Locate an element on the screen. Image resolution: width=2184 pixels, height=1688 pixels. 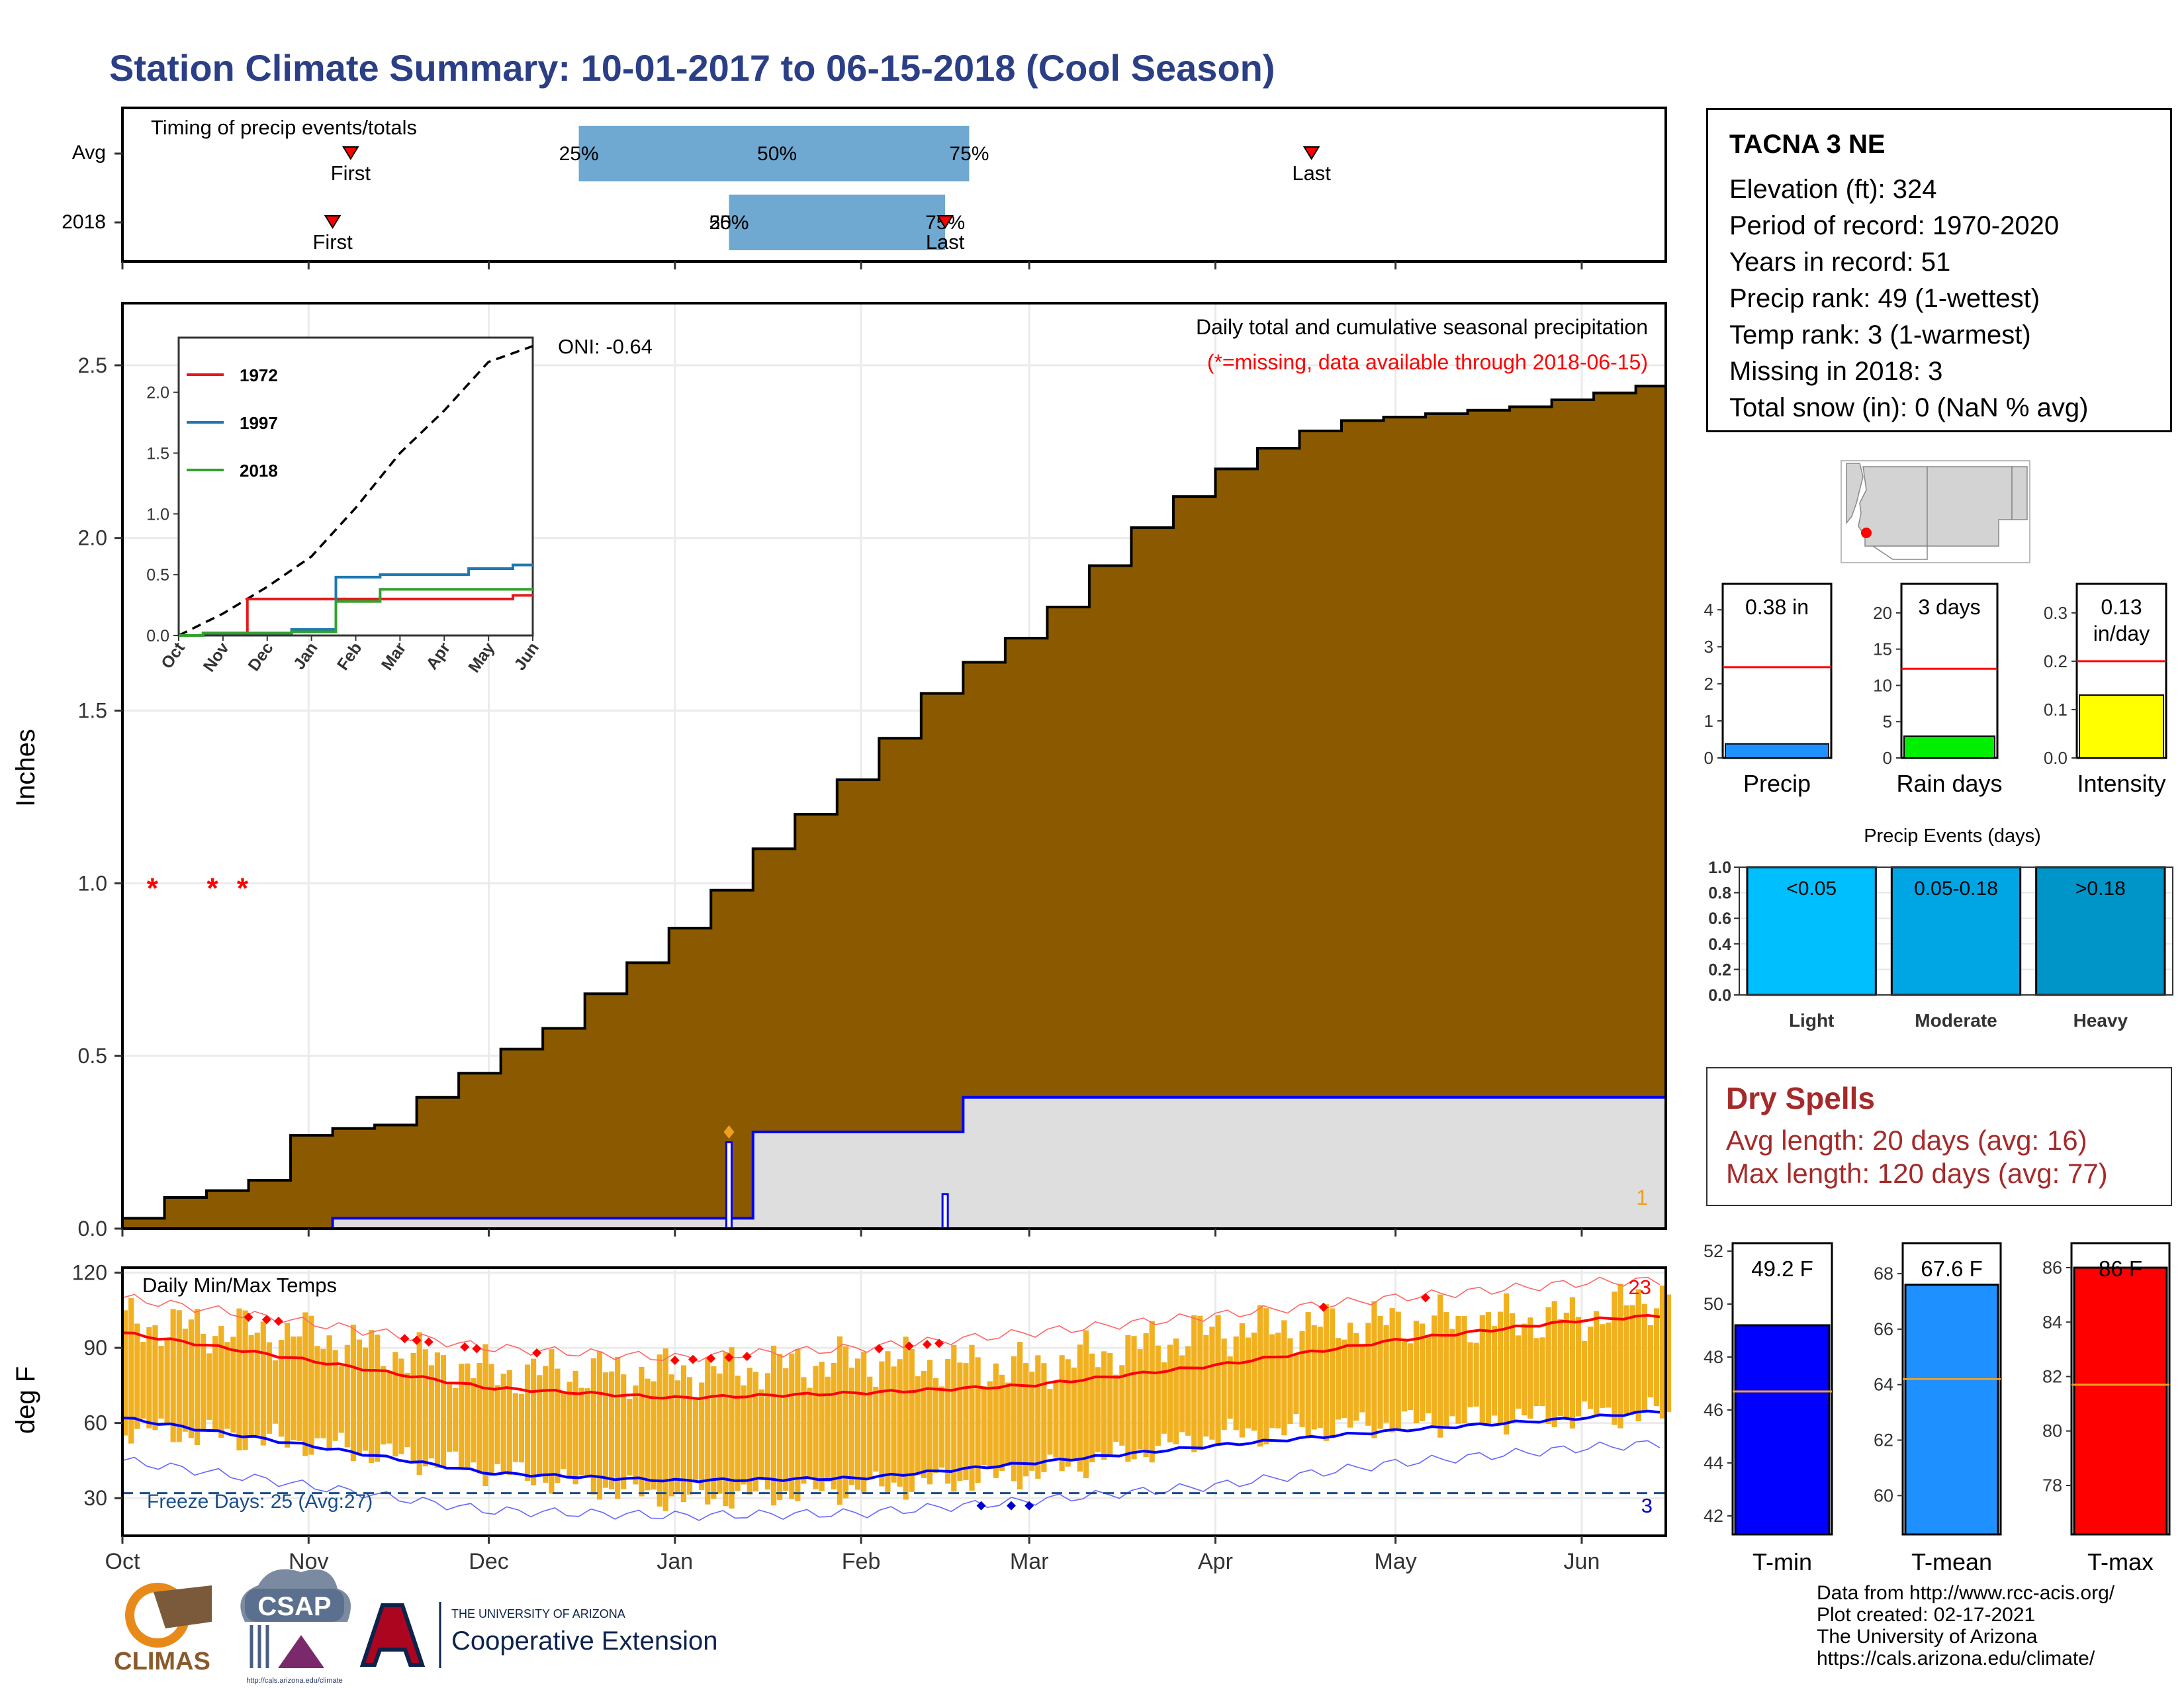
timing-first-marker is located at coordinates (350, 153).